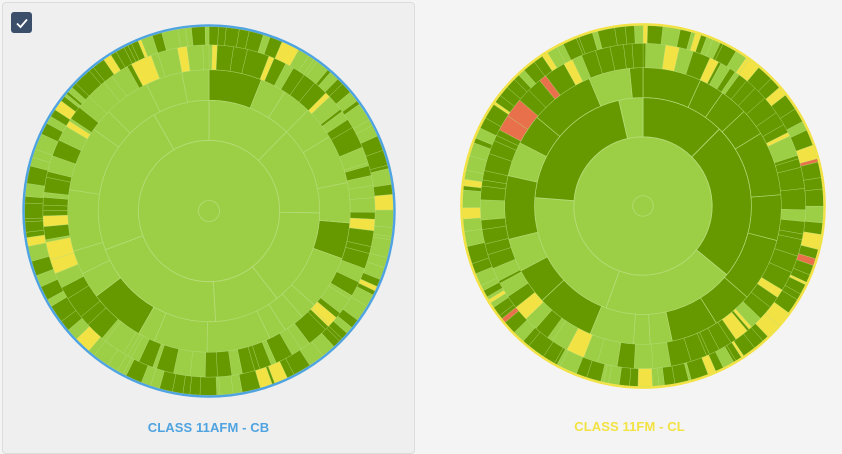  I want to click on select-checkbox, so click(21, 22).